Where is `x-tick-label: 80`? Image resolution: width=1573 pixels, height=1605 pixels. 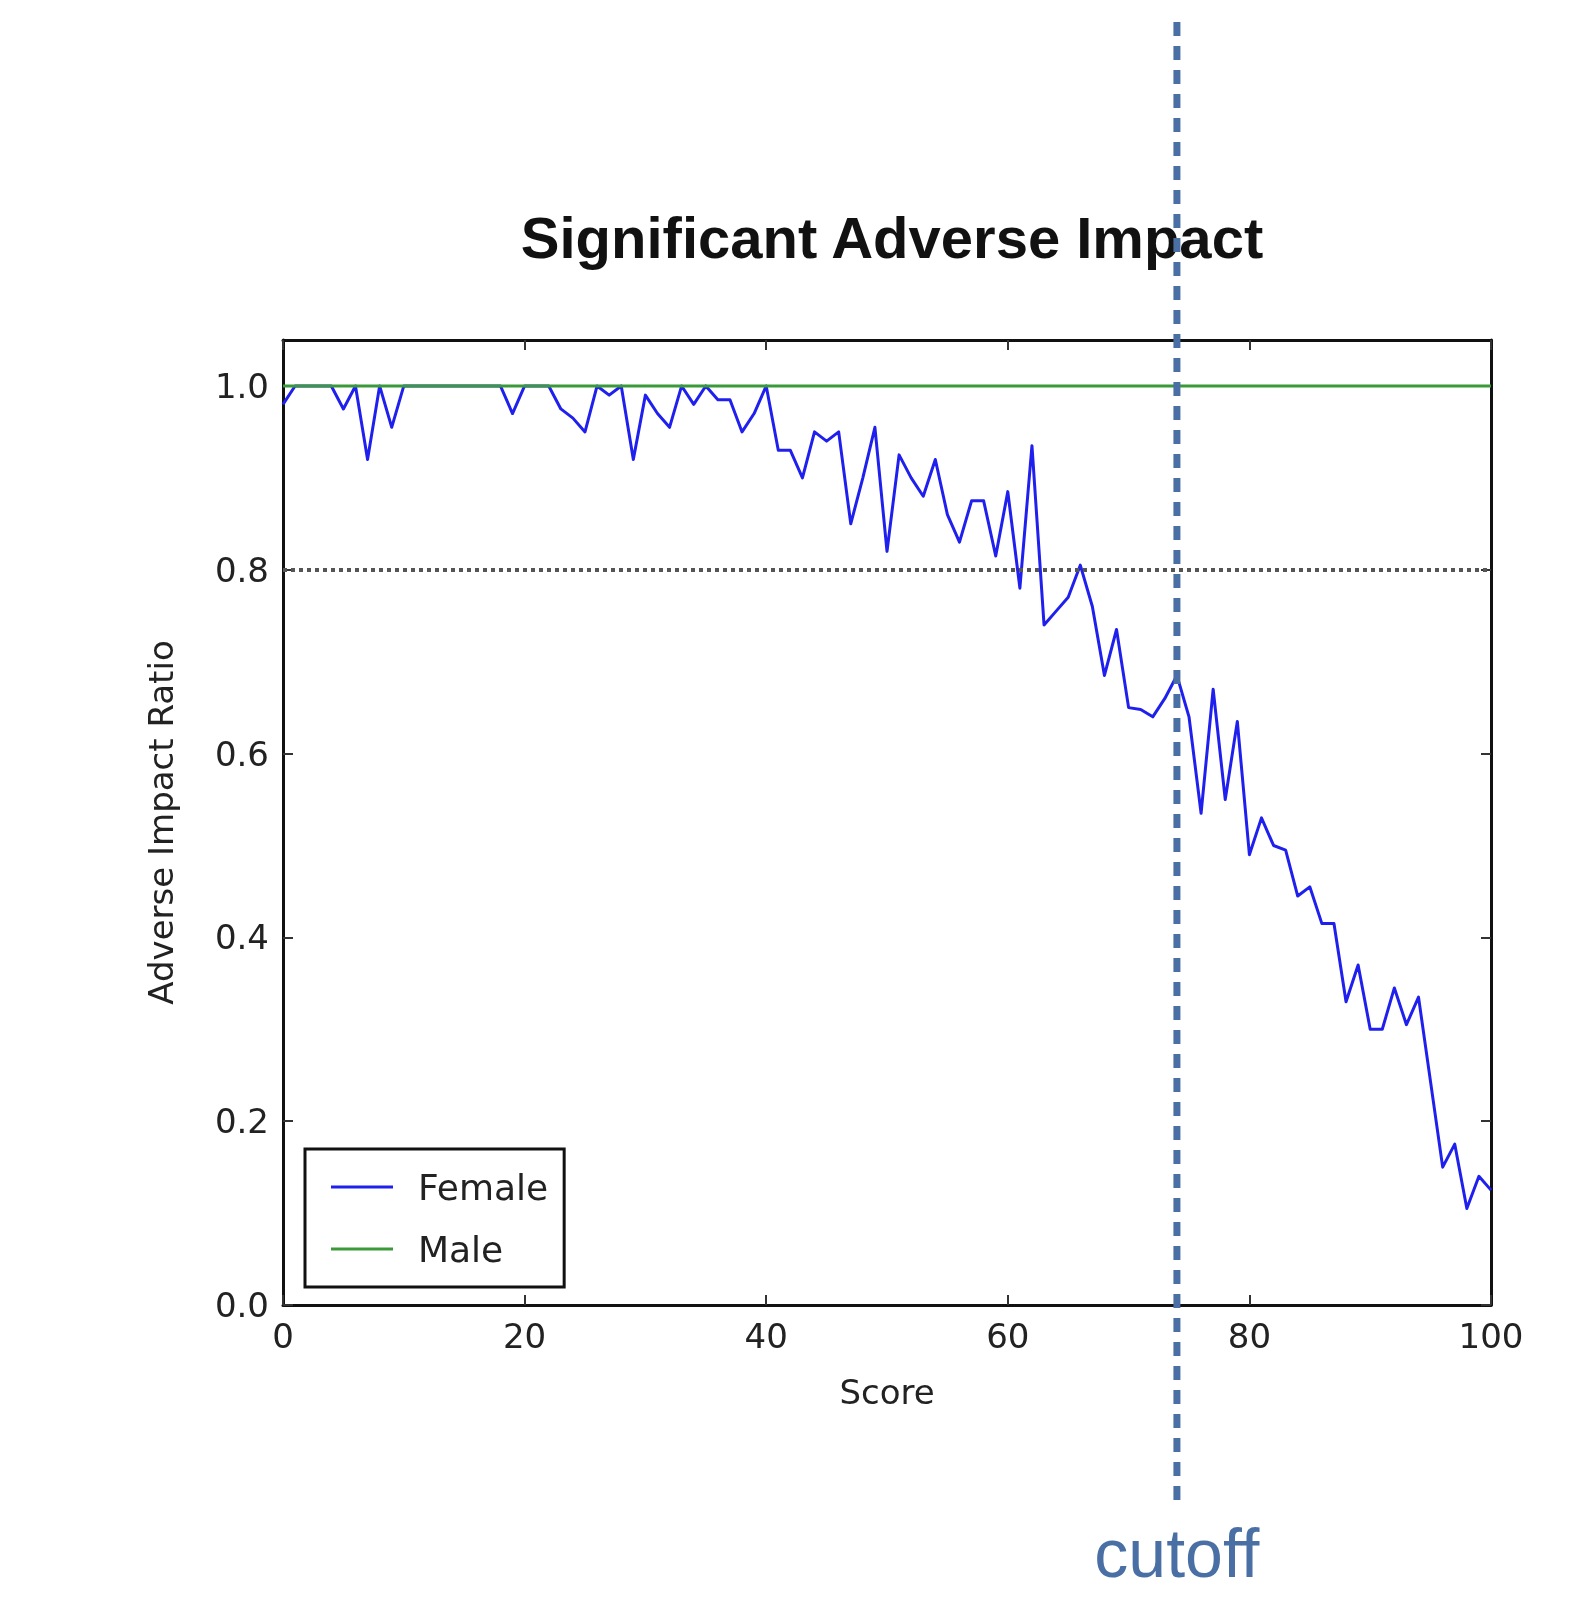
x-tick-label: 80 is located at coordinates (1249, 1336).